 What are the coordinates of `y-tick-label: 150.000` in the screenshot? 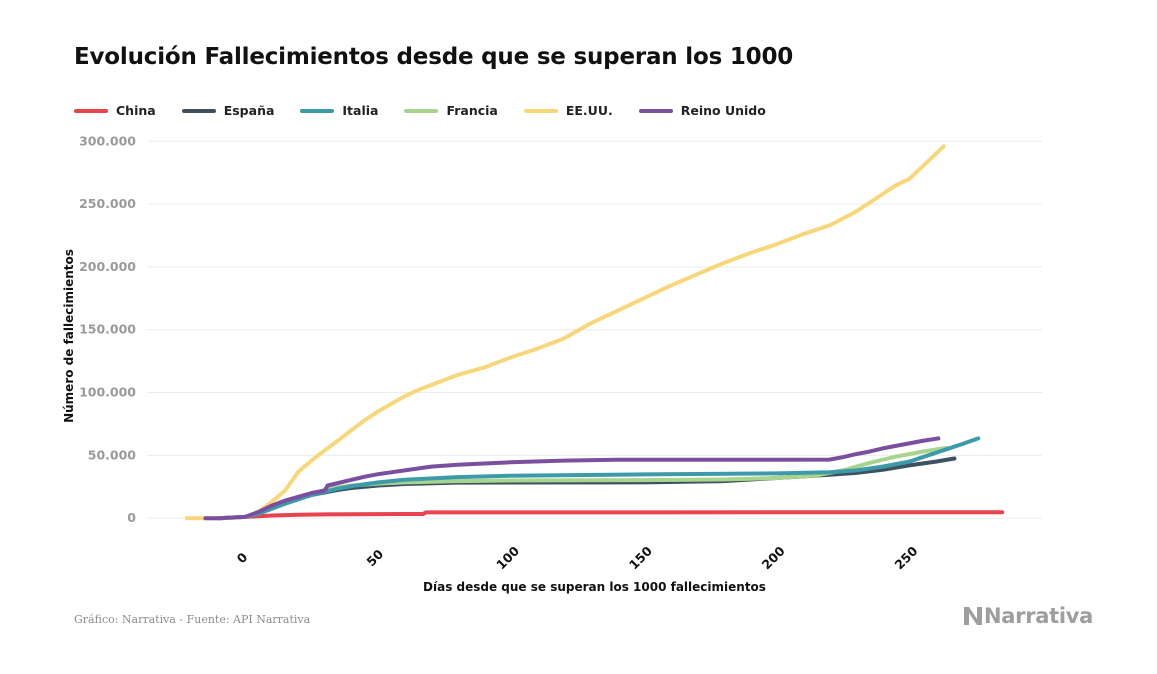 It's located at (107, 329).